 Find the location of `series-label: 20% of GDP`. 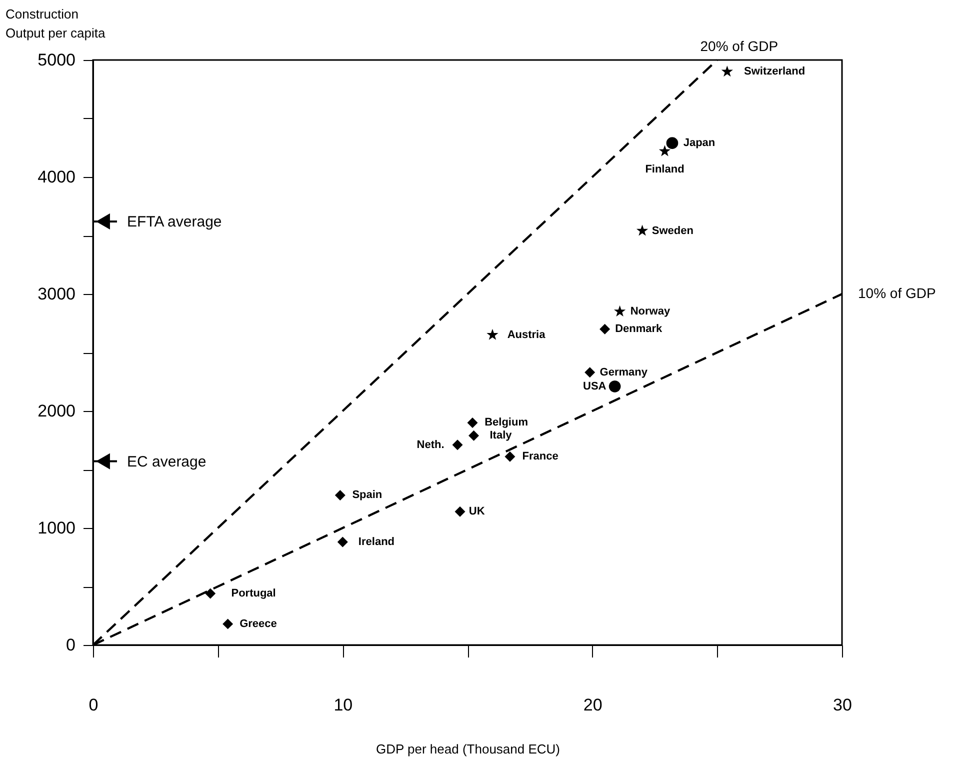

series-label: 20% of GDP is located at coordinates (739, 46).